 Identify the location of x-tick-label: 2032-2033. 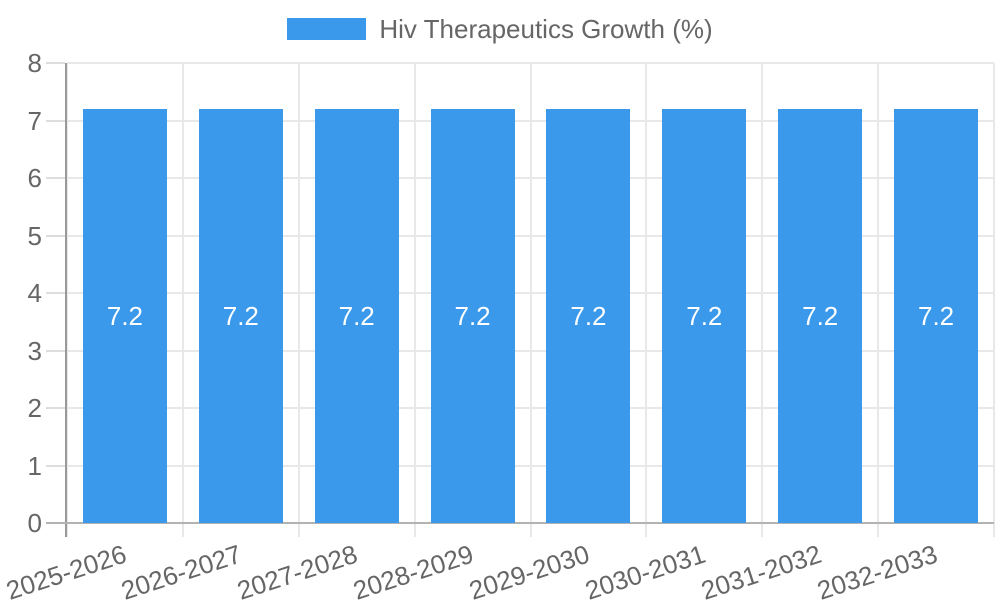
(877, 569).